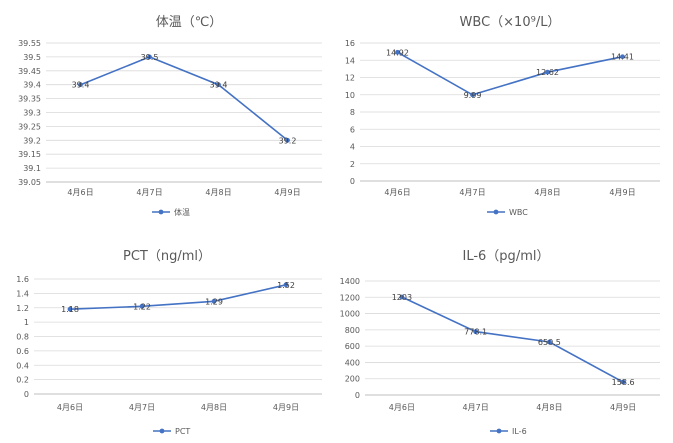 This screenshot has width=673, height=443. What do you see at coordinates (512, 339) in the screenshot?
I see `chart-3-series-line` at bounding box center [512, 339].